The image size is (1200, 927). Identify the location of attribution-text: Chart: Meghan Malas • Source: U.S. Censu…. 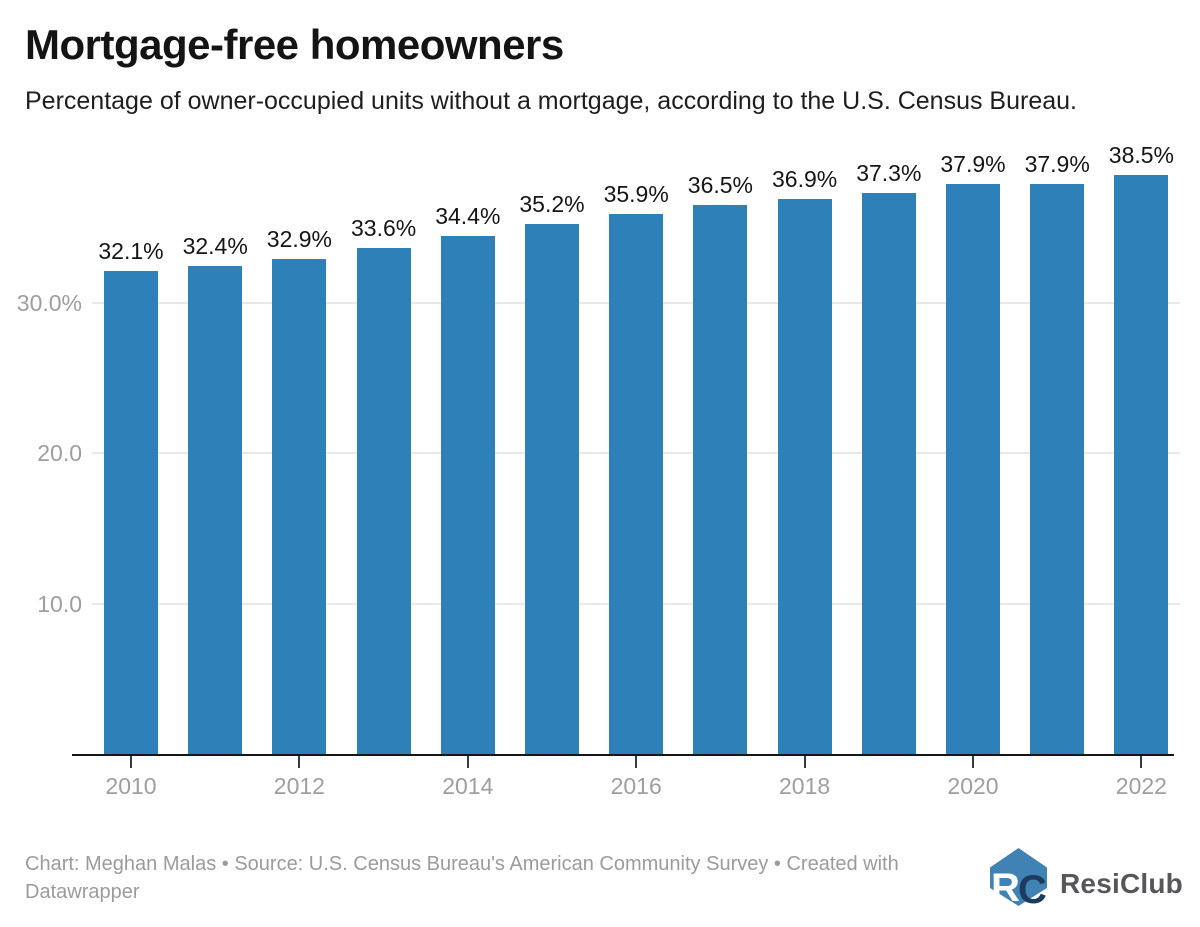
(495, 878).